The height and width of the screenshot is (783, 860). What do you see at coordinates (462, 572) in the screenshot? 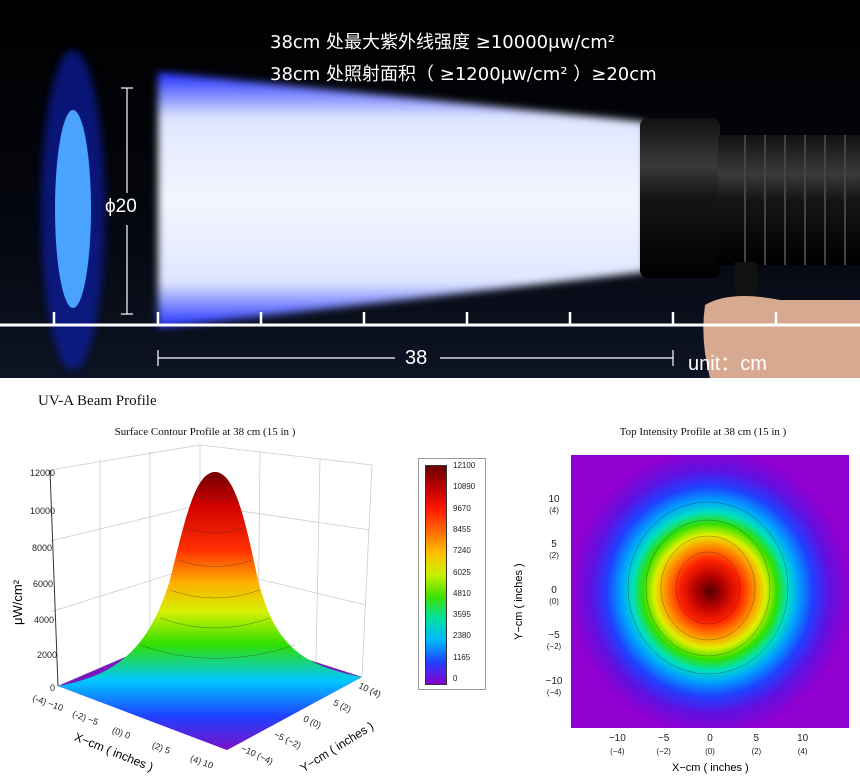
I see `colorbar-tick: 6025` at bounding box center [462, 572].